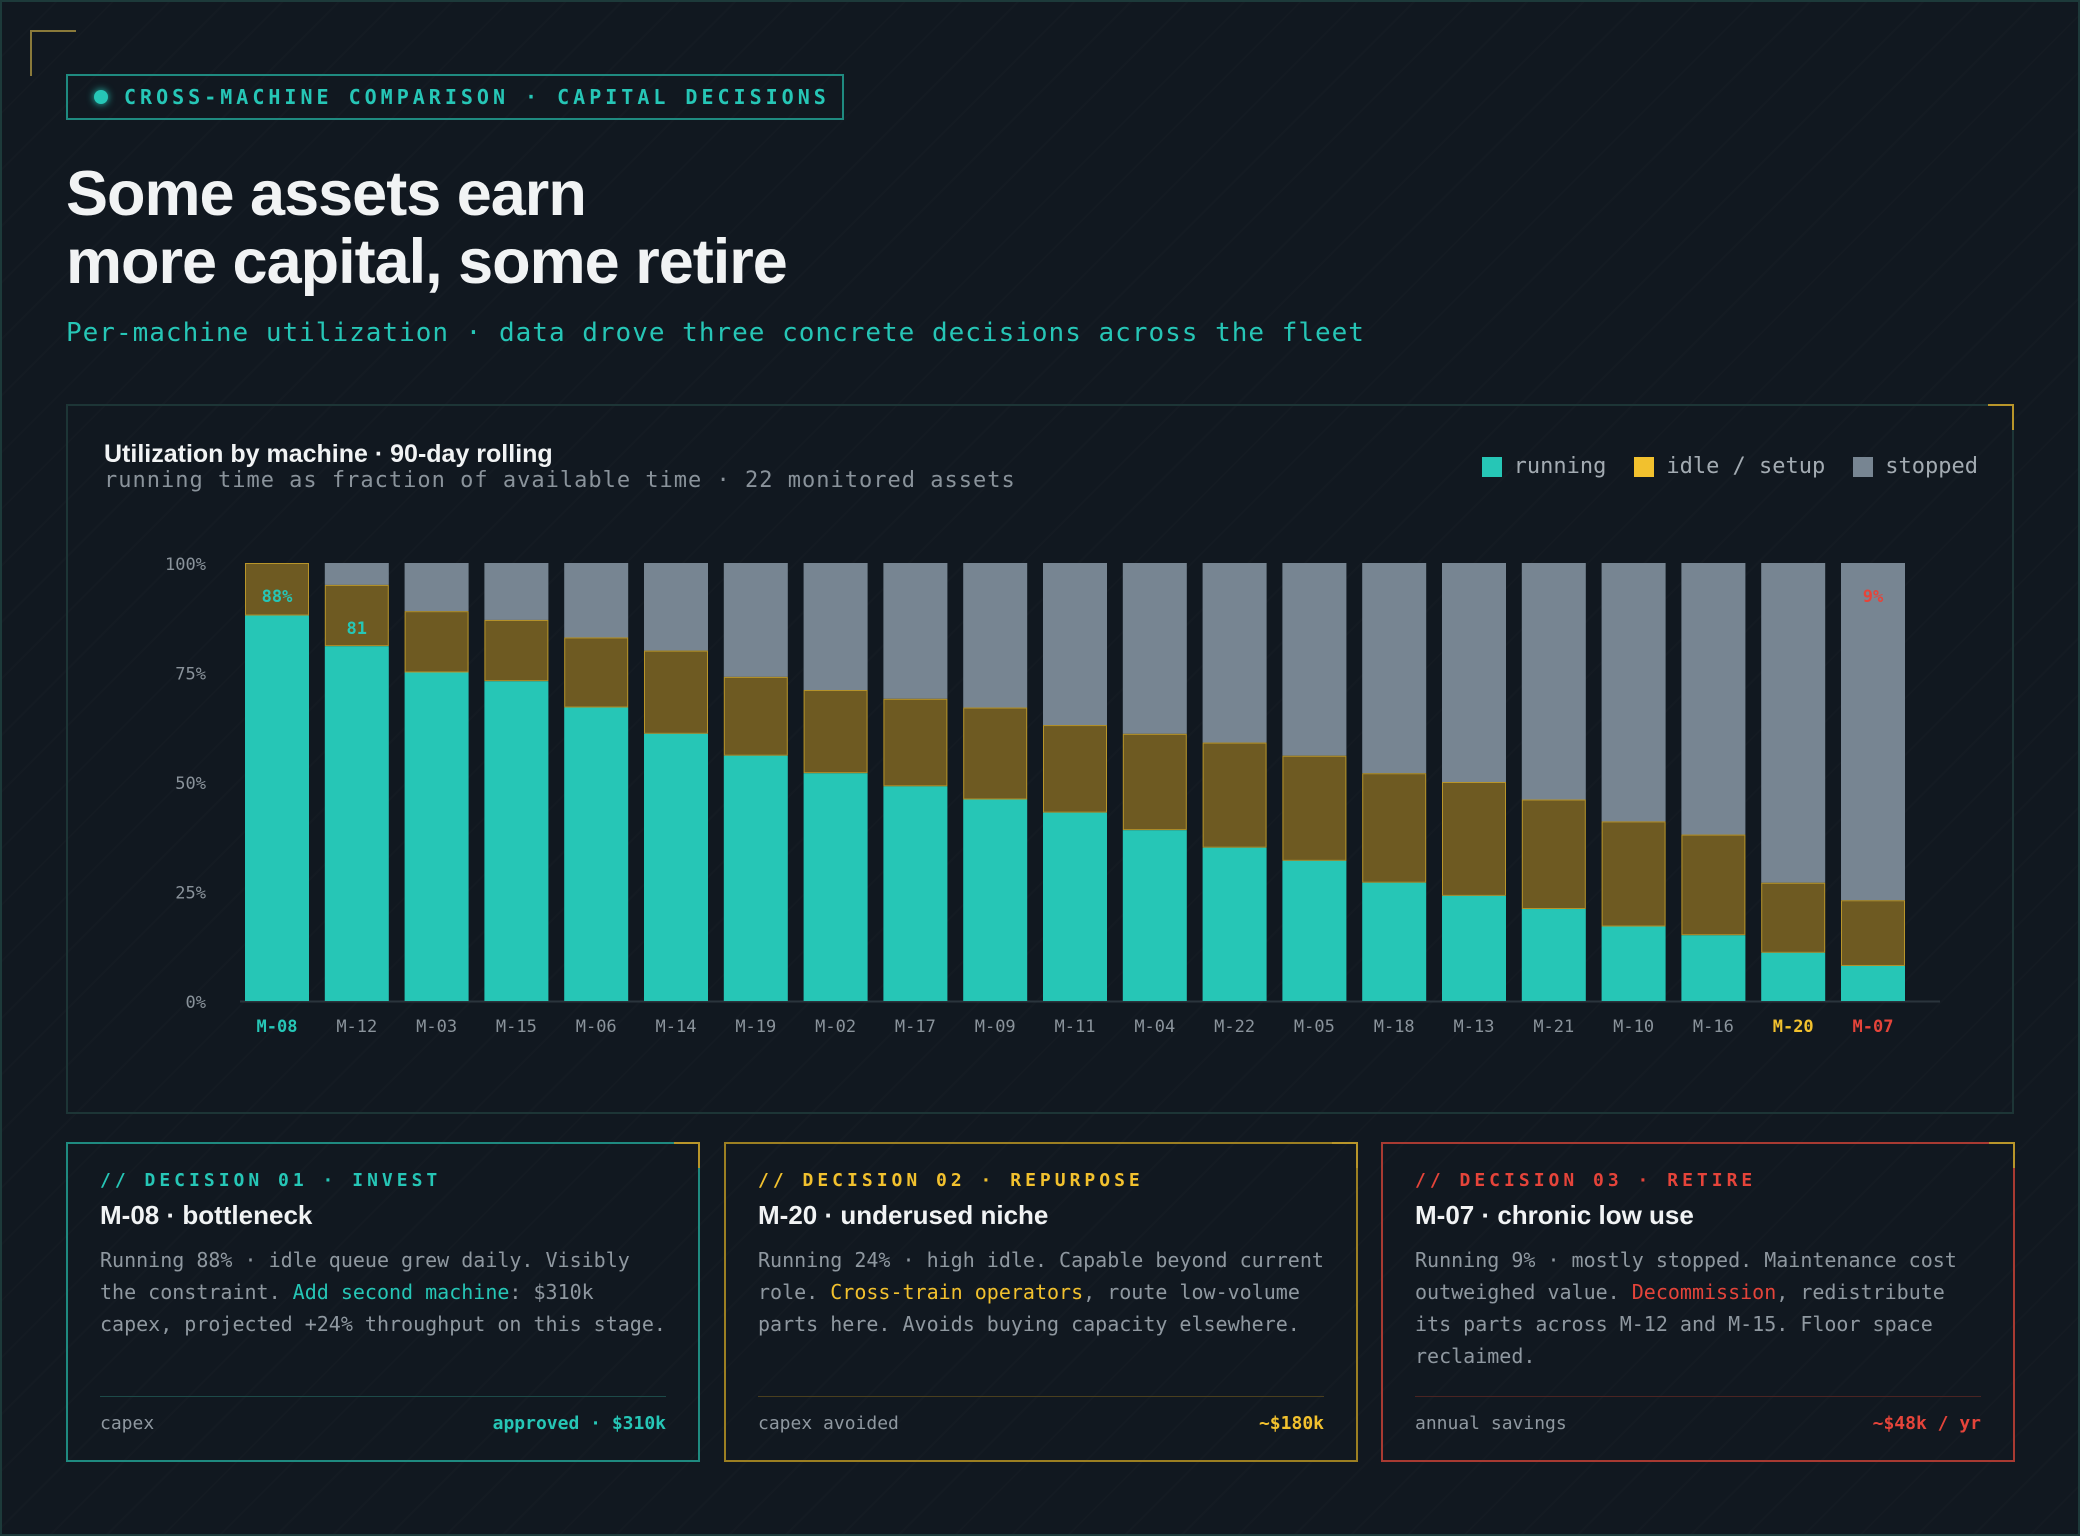 The width and height of the screenshot is (2080, 1536). Describe the element at coordinates (427, 262) in the screenshot. I see `title-line-2: more capital, some retire` at that location.